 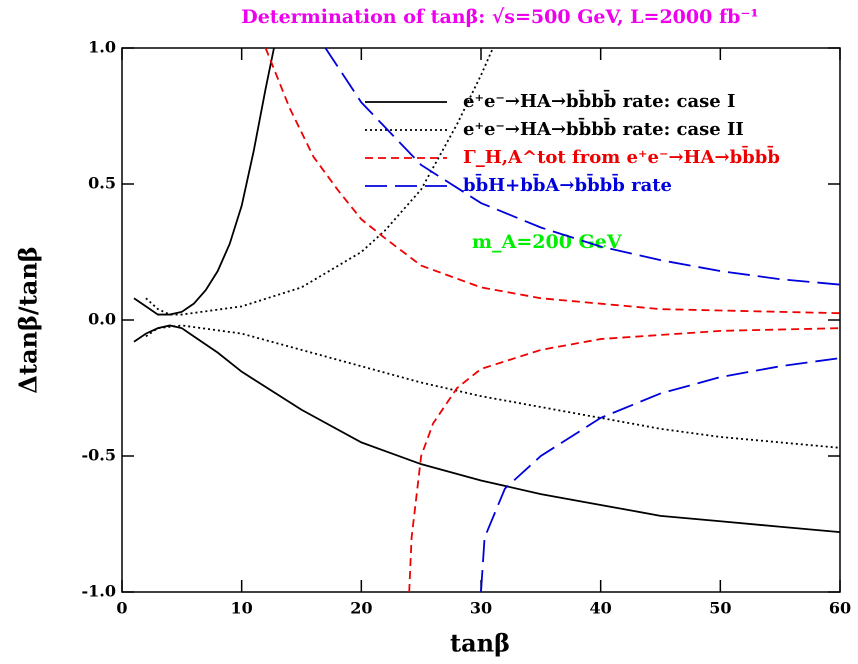 I want to click on x-tick-label: 0, so click(x=121, y=608).